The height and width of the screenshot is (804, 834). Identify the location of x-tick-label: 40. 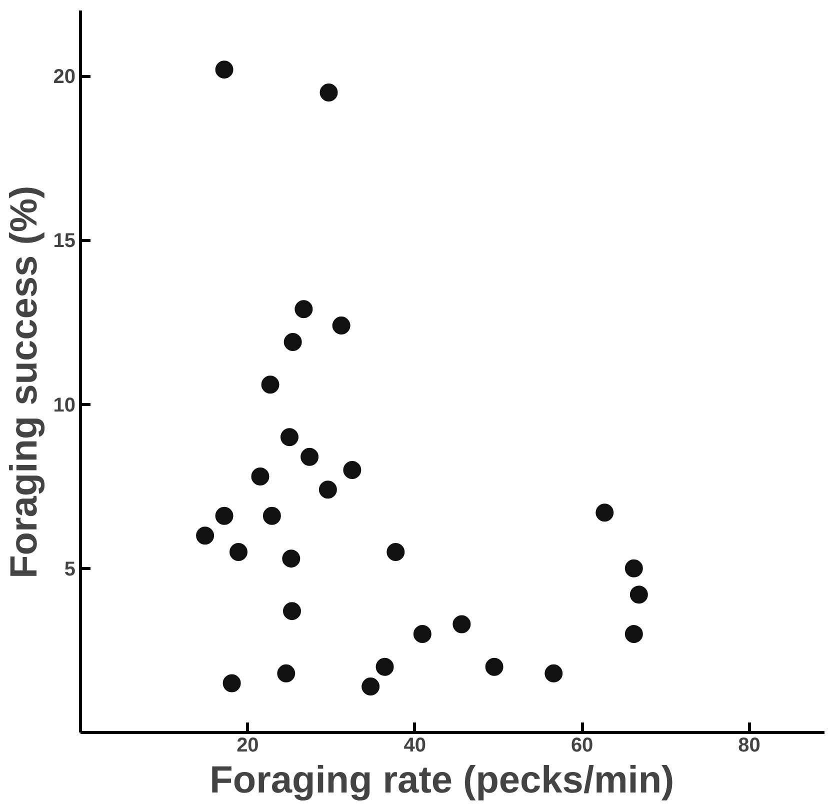
(415, 745).